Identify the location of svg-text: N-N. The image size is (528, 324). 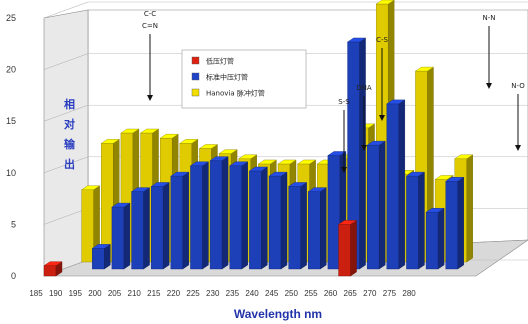
(489, 18).